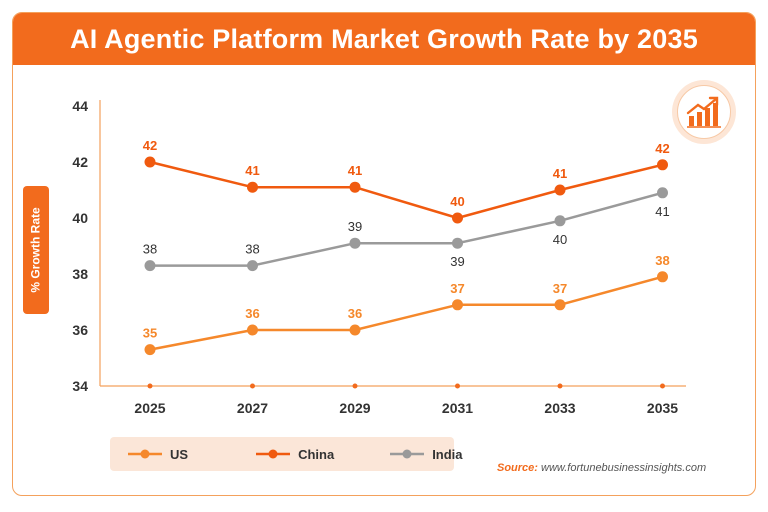 The height and width of the screenshot is (512, 768). What do you see at coordinates (406, 313) in the screenshot?
I see `series-line-us` at bounding box center [406, 313].